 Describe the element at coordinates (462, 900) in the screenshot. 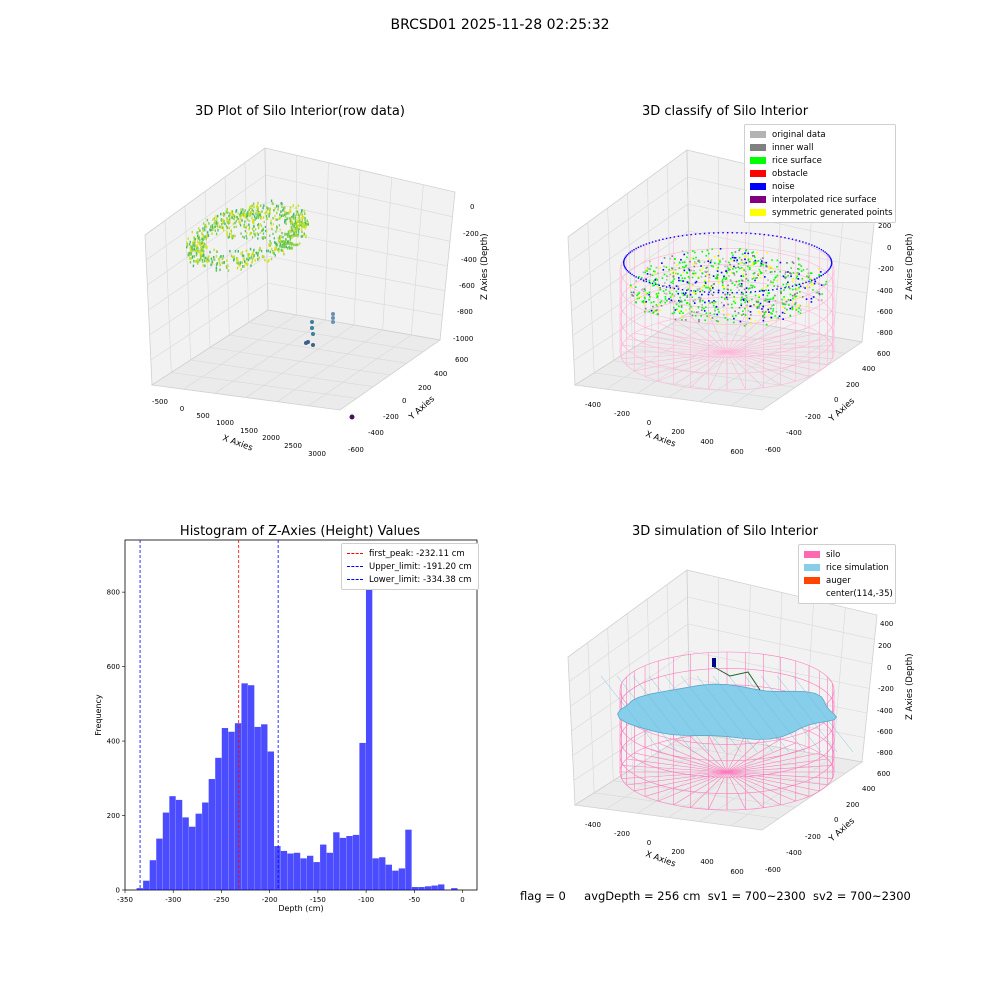

I see `x-tick-label: 0` at that location.